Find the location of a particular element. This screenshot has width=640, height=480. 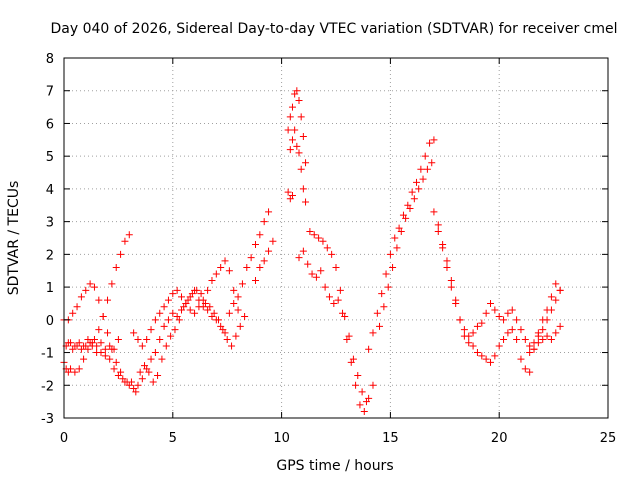

y-tick-label: -1 is located at coordinates (47, 354).